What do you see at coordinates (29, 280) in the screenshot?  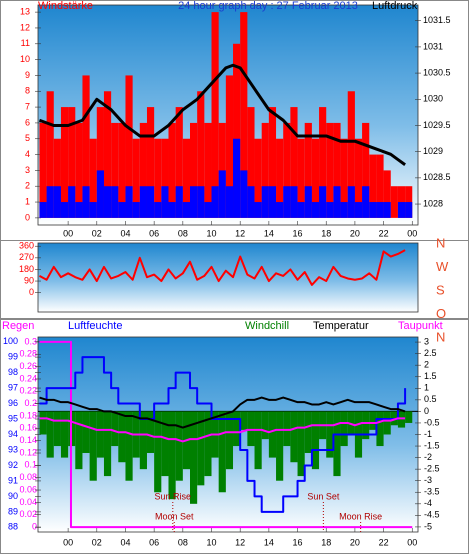 I see `y-tick-label: 90` at bounding box center [29, 280].